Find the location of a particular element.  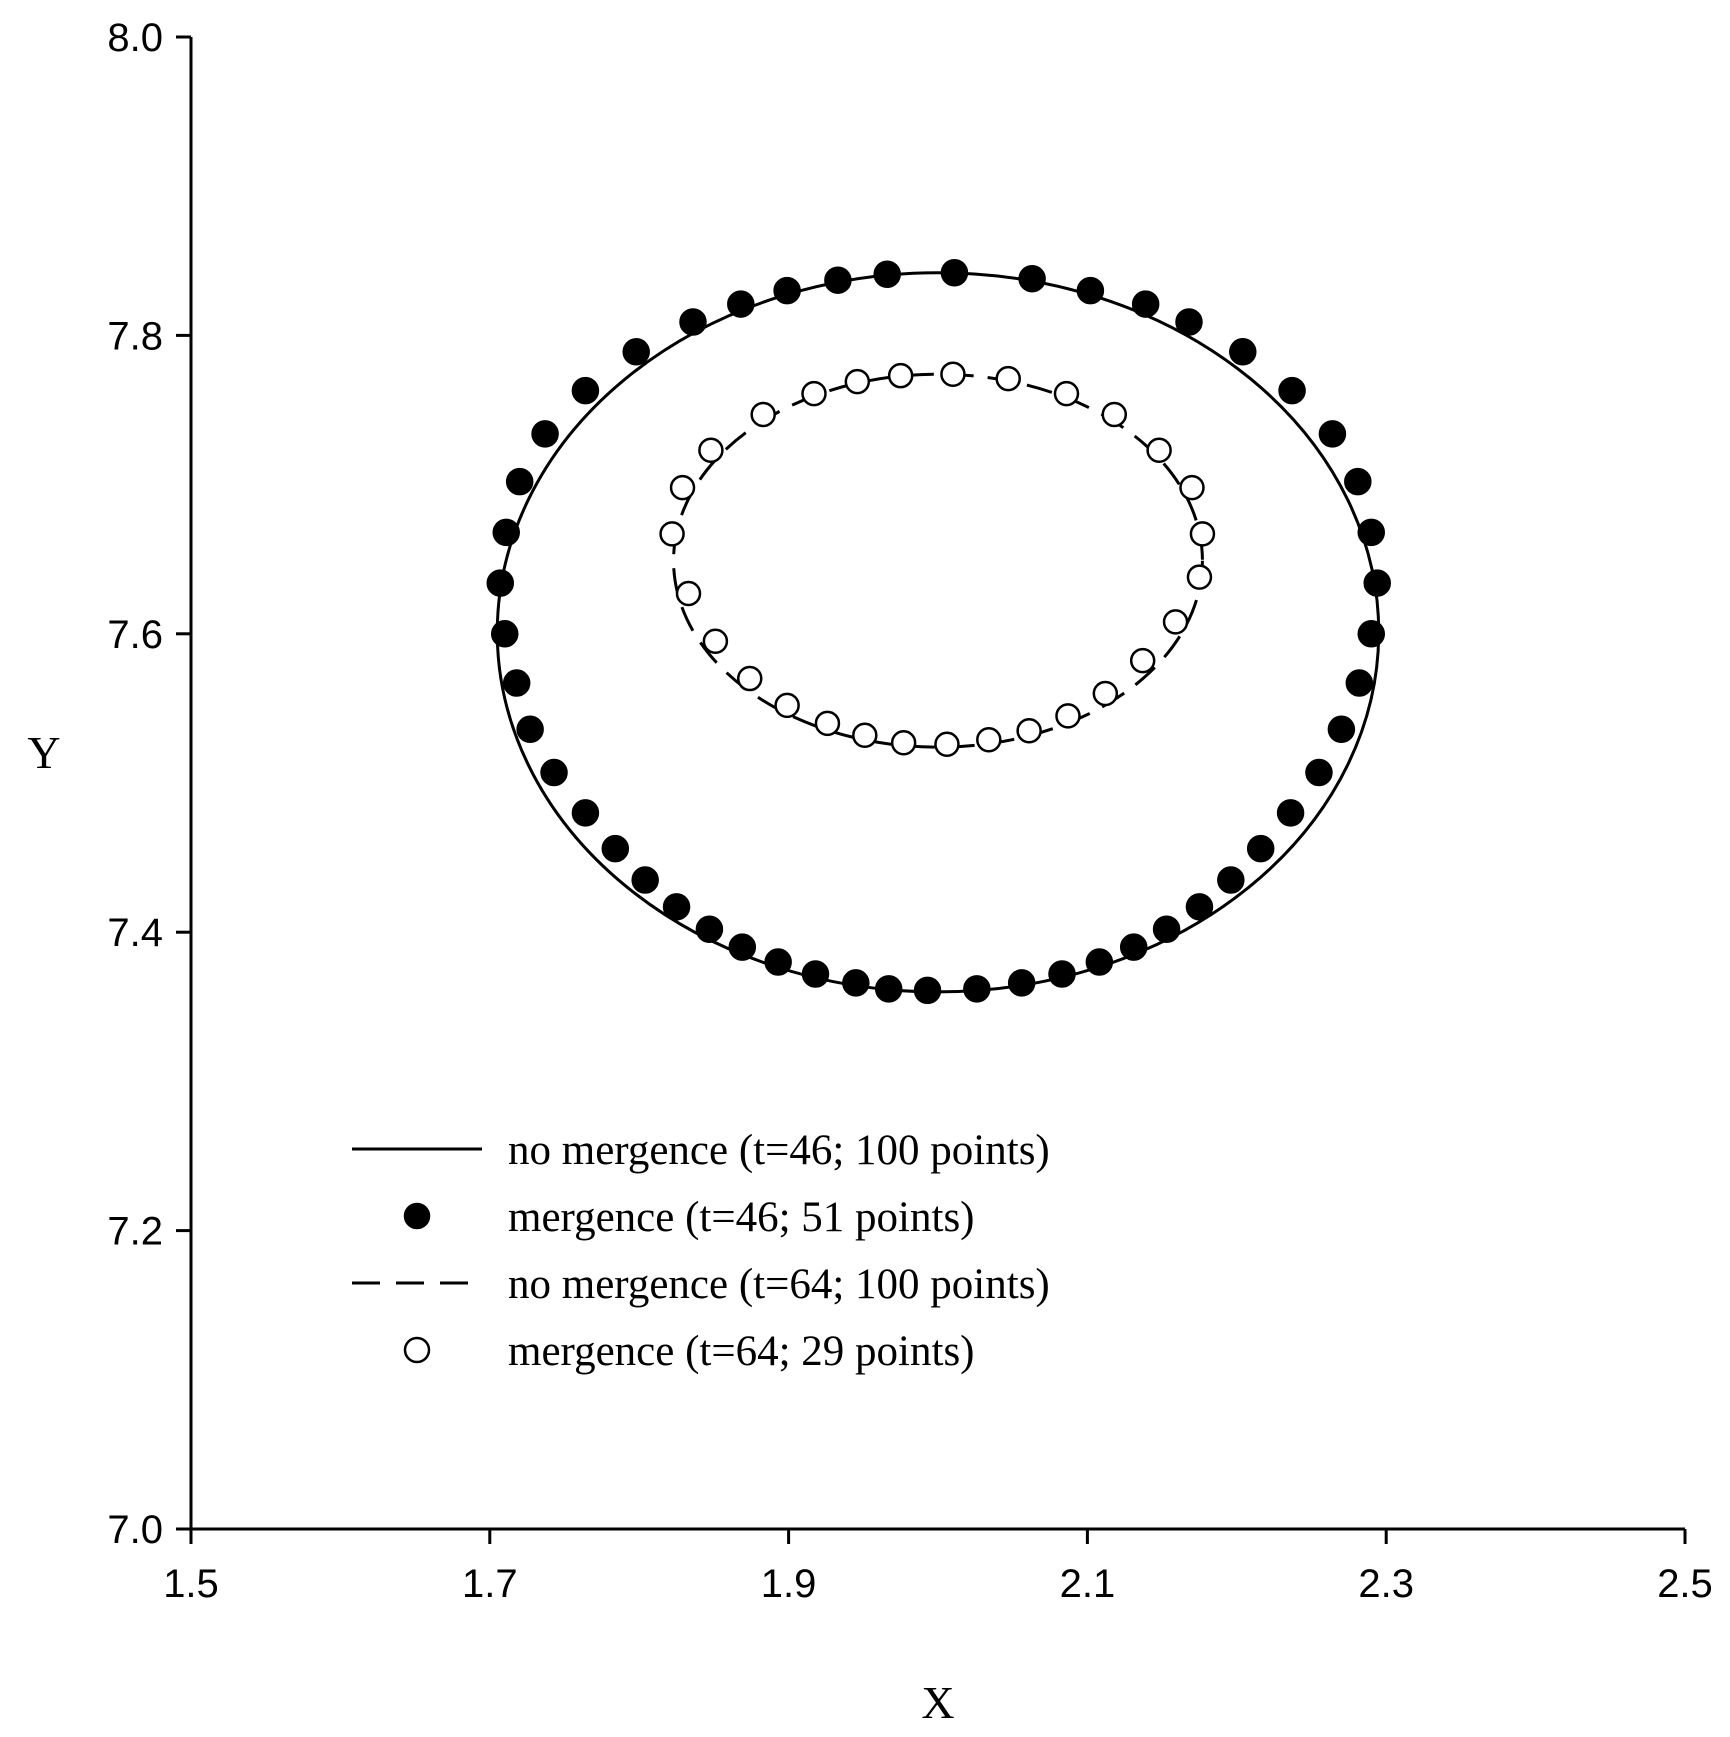

y-tick-label: 8.0 is located at coordinates (135, 38).